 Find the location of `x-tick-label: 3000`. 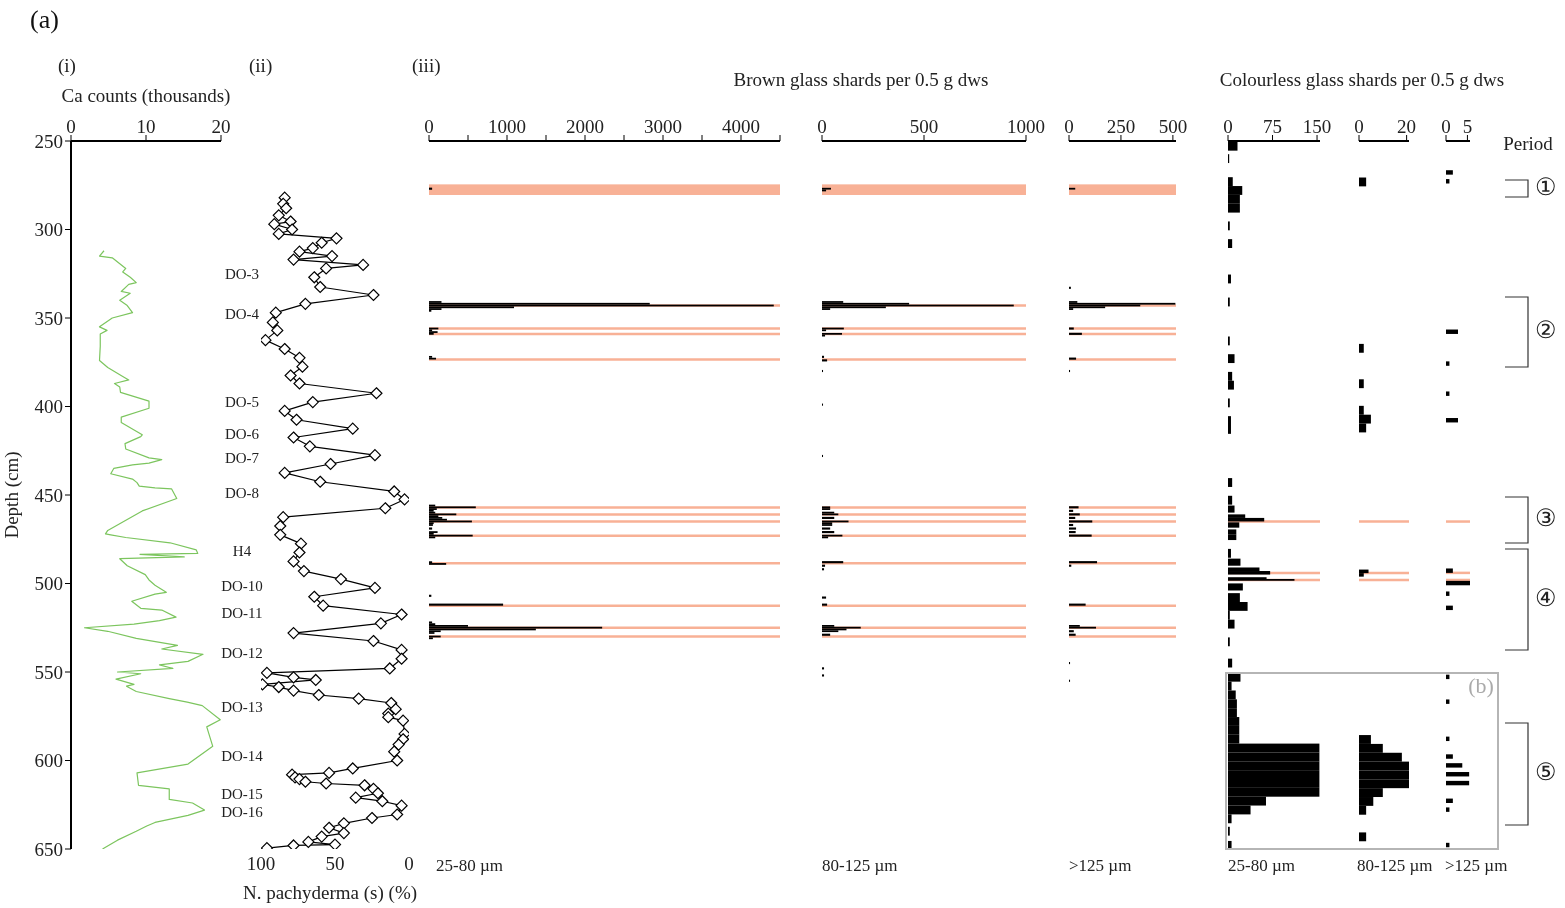

x-tick-label: 3000 is located at coordinates (663, 126).